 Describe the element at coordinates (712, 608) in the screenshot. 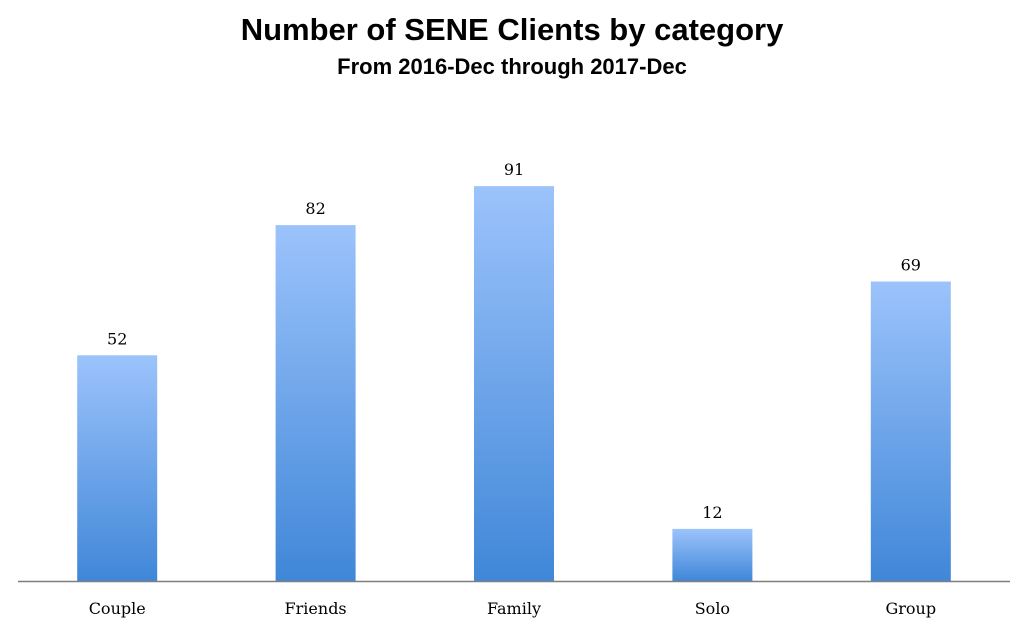

I see `x-tick-label-solo: Solo` at that location.